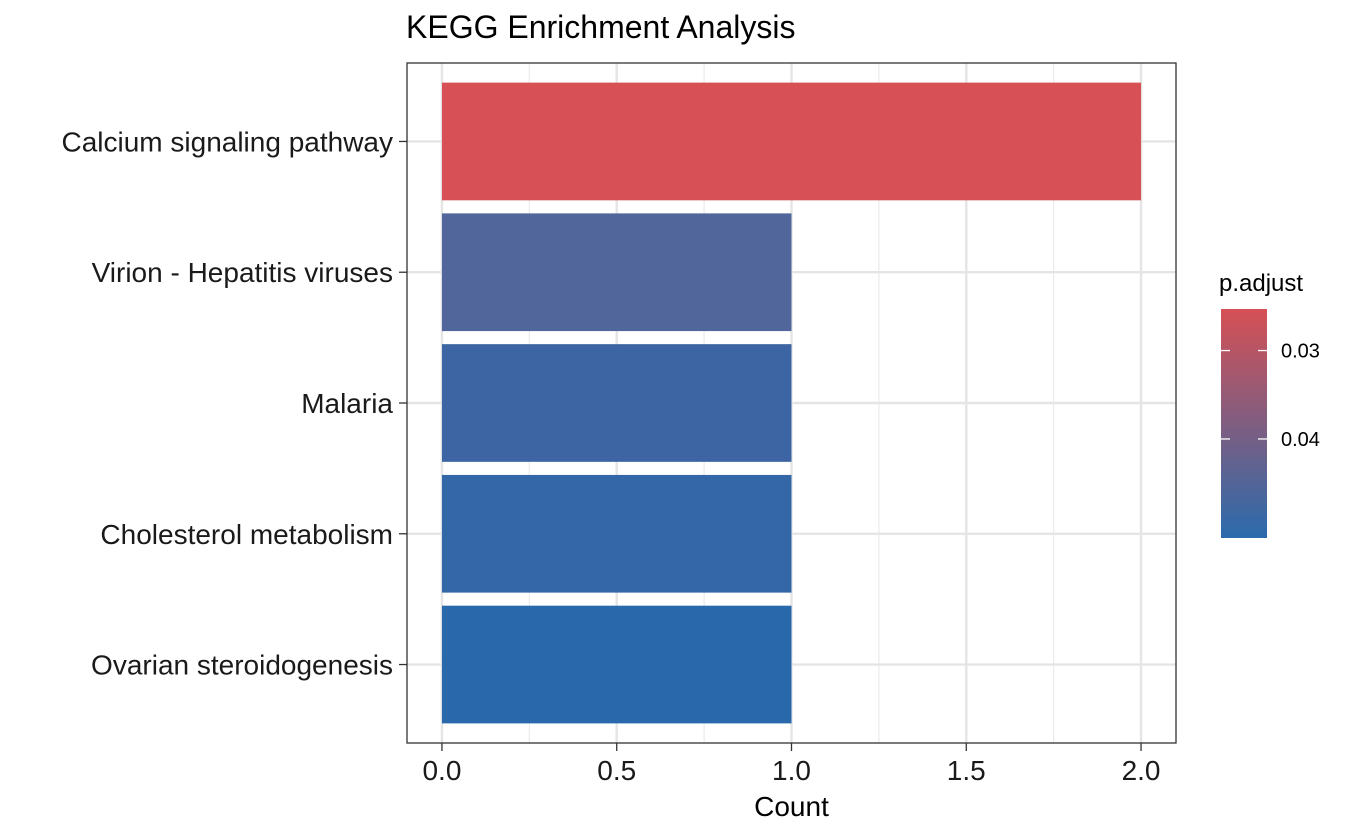 The width and height of the screenshot is (1356, 838). What do you see at coordinates (242, 272) in the screenshot?
I see `y-tick-label: Virion - Hepatitis viruses` at bounding box center [242, 272].